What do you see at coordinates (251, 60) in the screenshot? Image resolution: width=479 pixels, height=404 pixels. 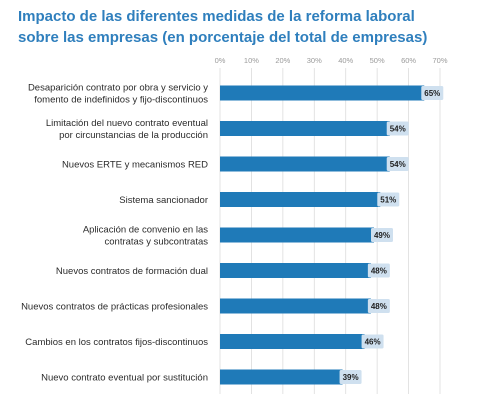 I see `x-tick-label: 10%` at bounding box center [251, 60].